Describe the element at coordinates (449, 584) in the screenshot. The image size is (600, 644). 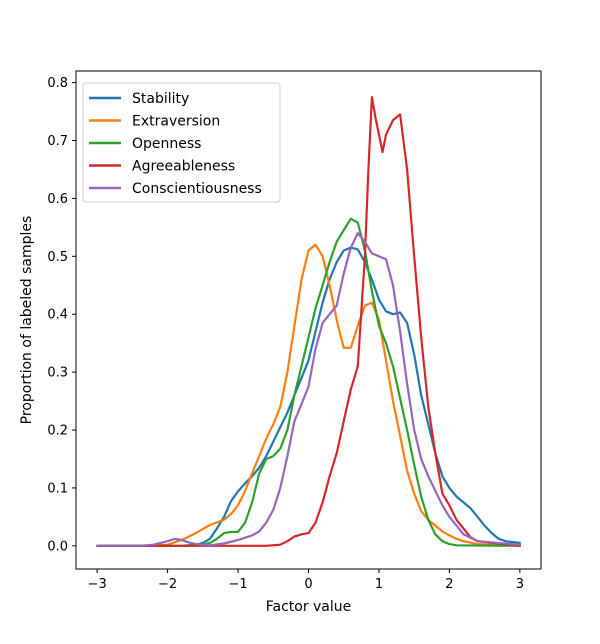
I see `x-tick-label: 2` at that location.